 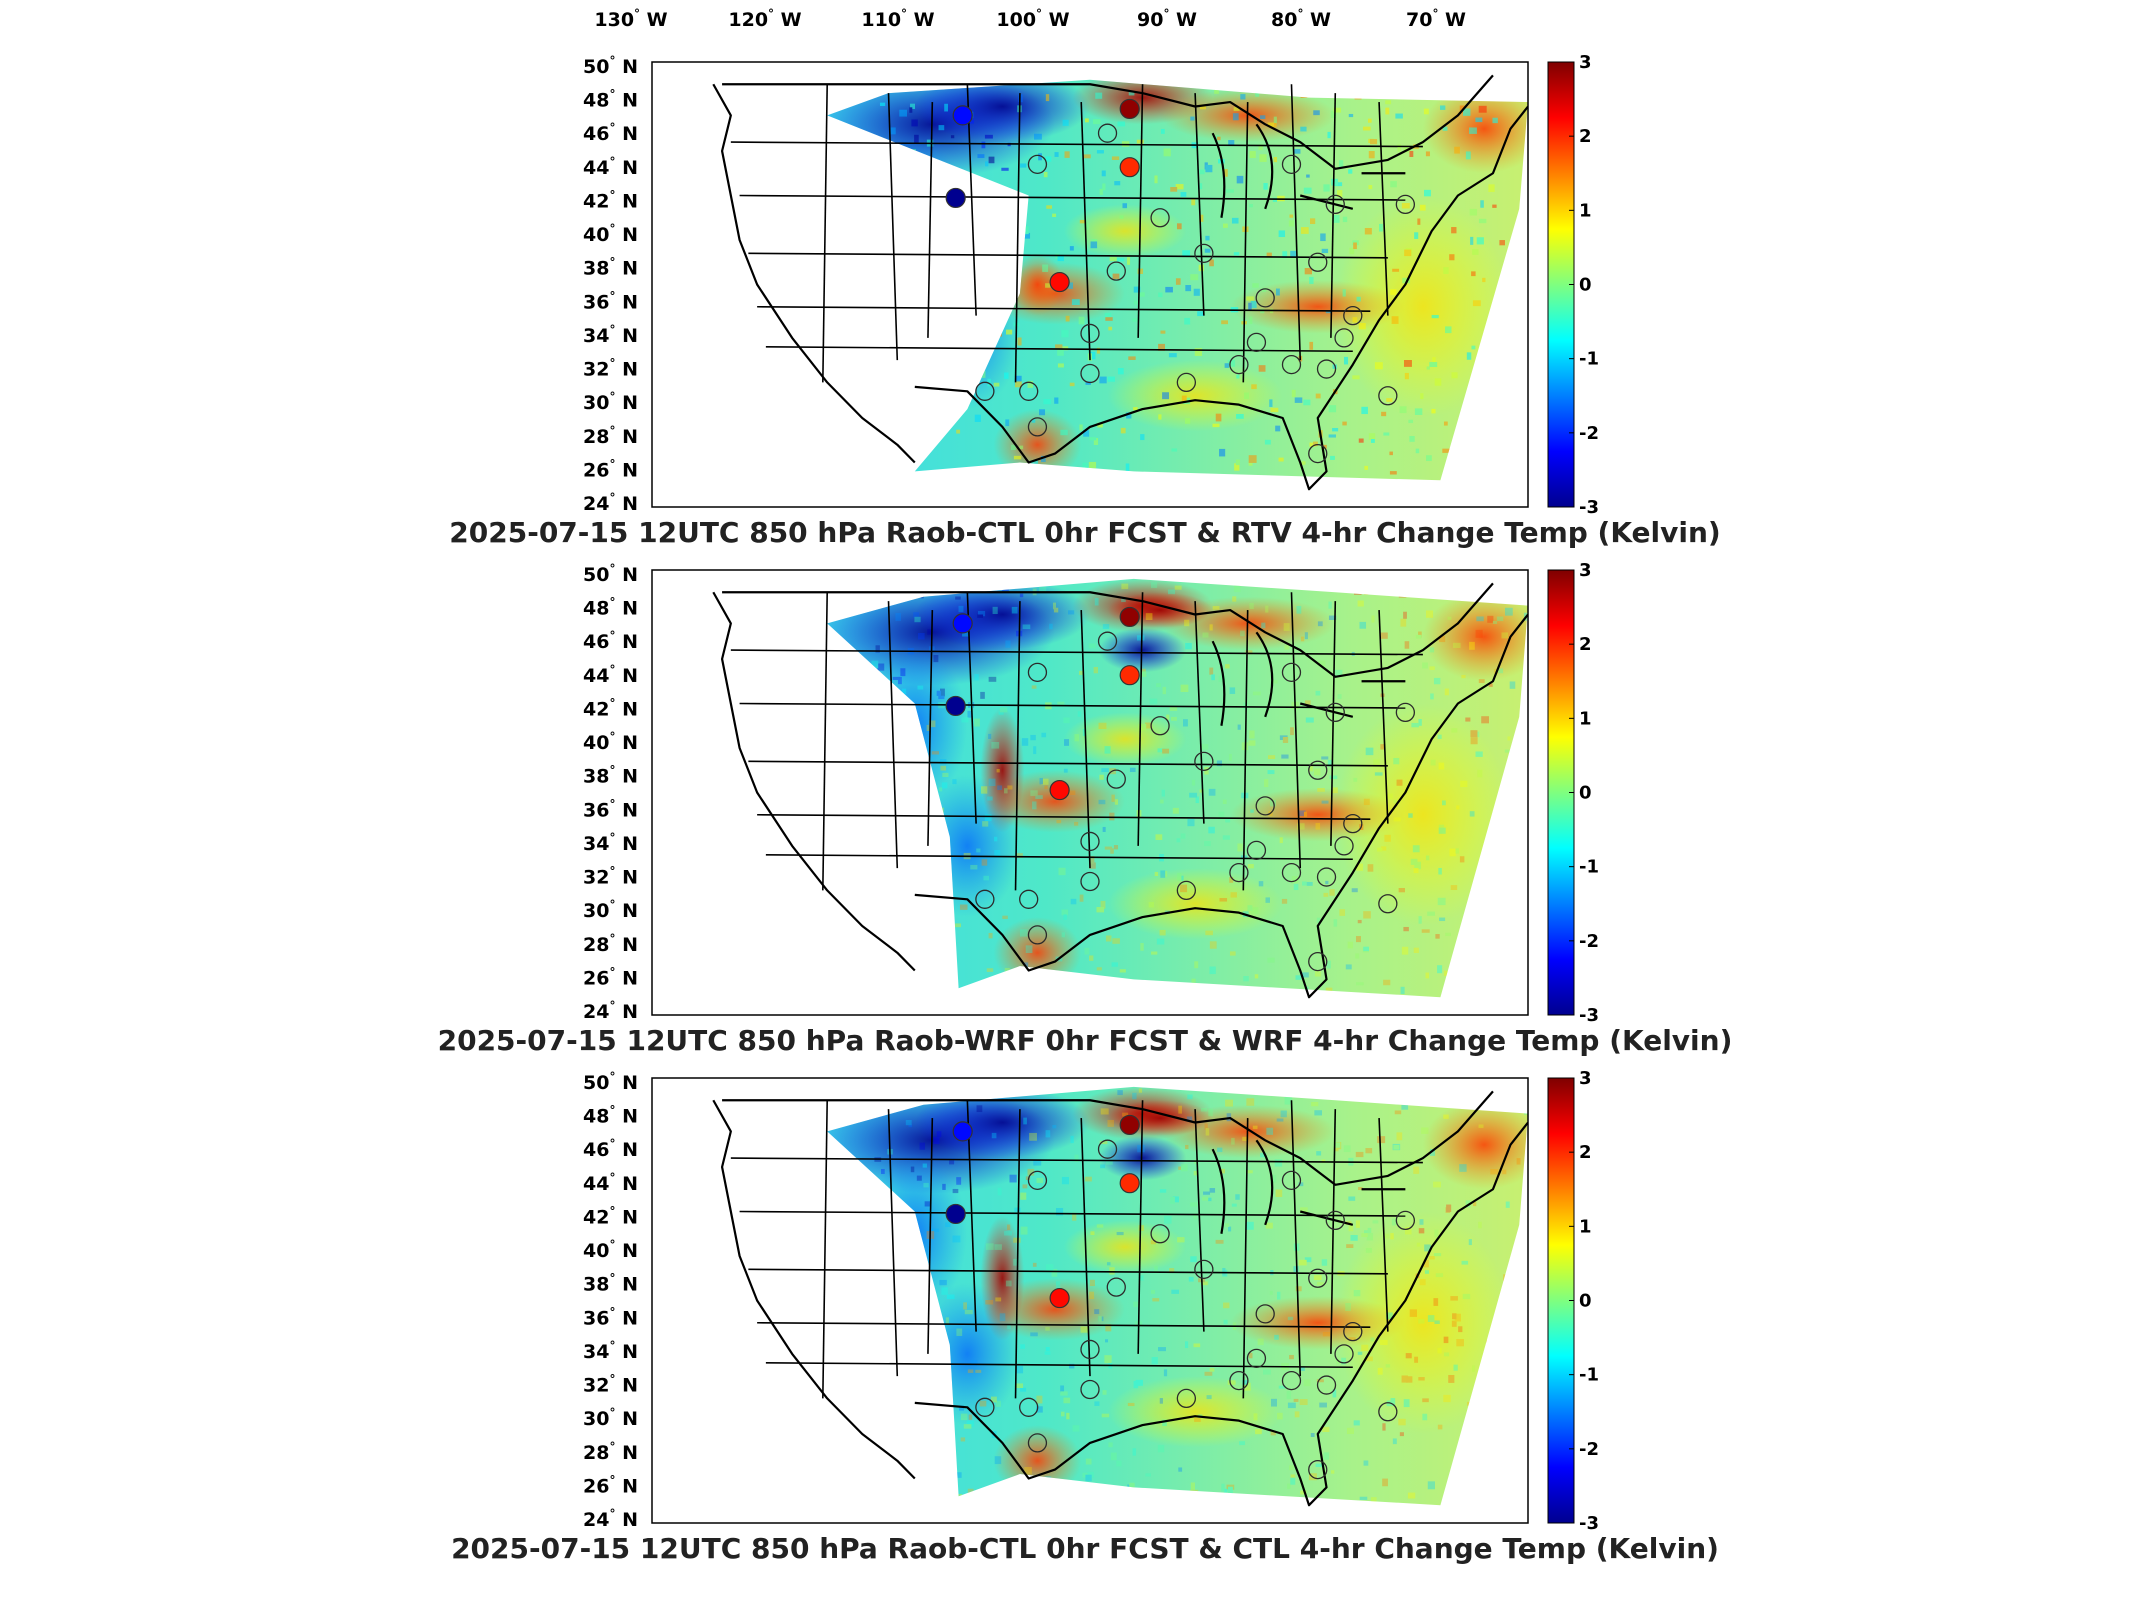 I want to click on latitude-label: 28° N, so click(x=610, y=944).